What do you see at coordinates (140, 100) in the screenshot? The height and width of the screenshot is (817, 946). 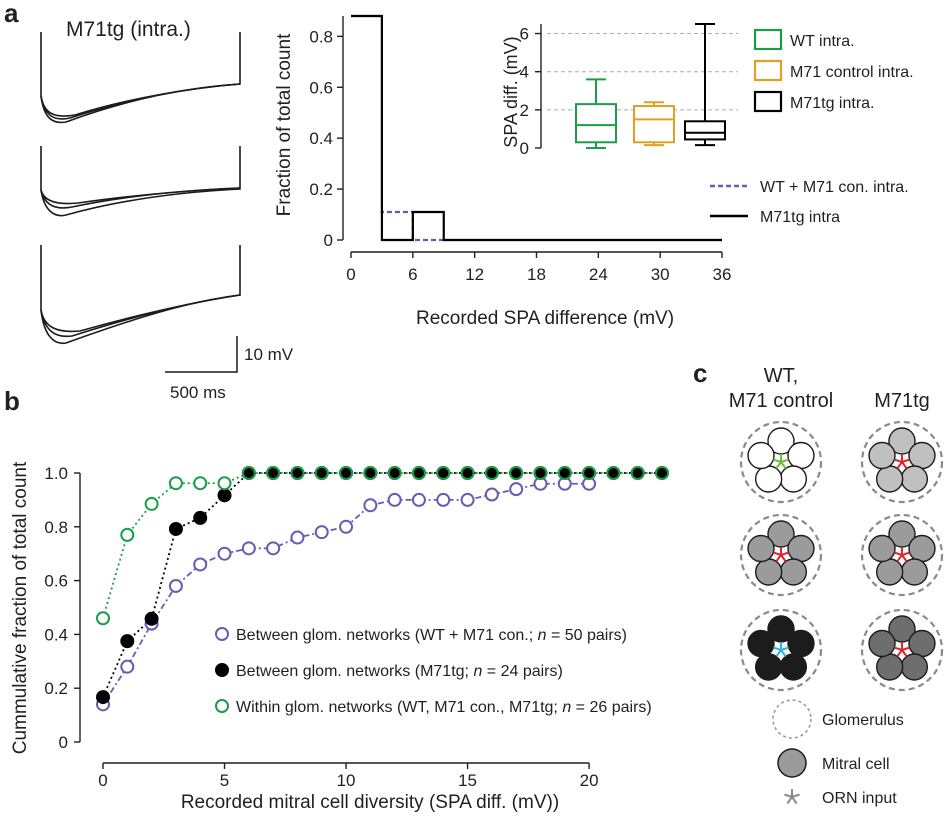 I see `trace-1c` at bounding box center [140, 100].